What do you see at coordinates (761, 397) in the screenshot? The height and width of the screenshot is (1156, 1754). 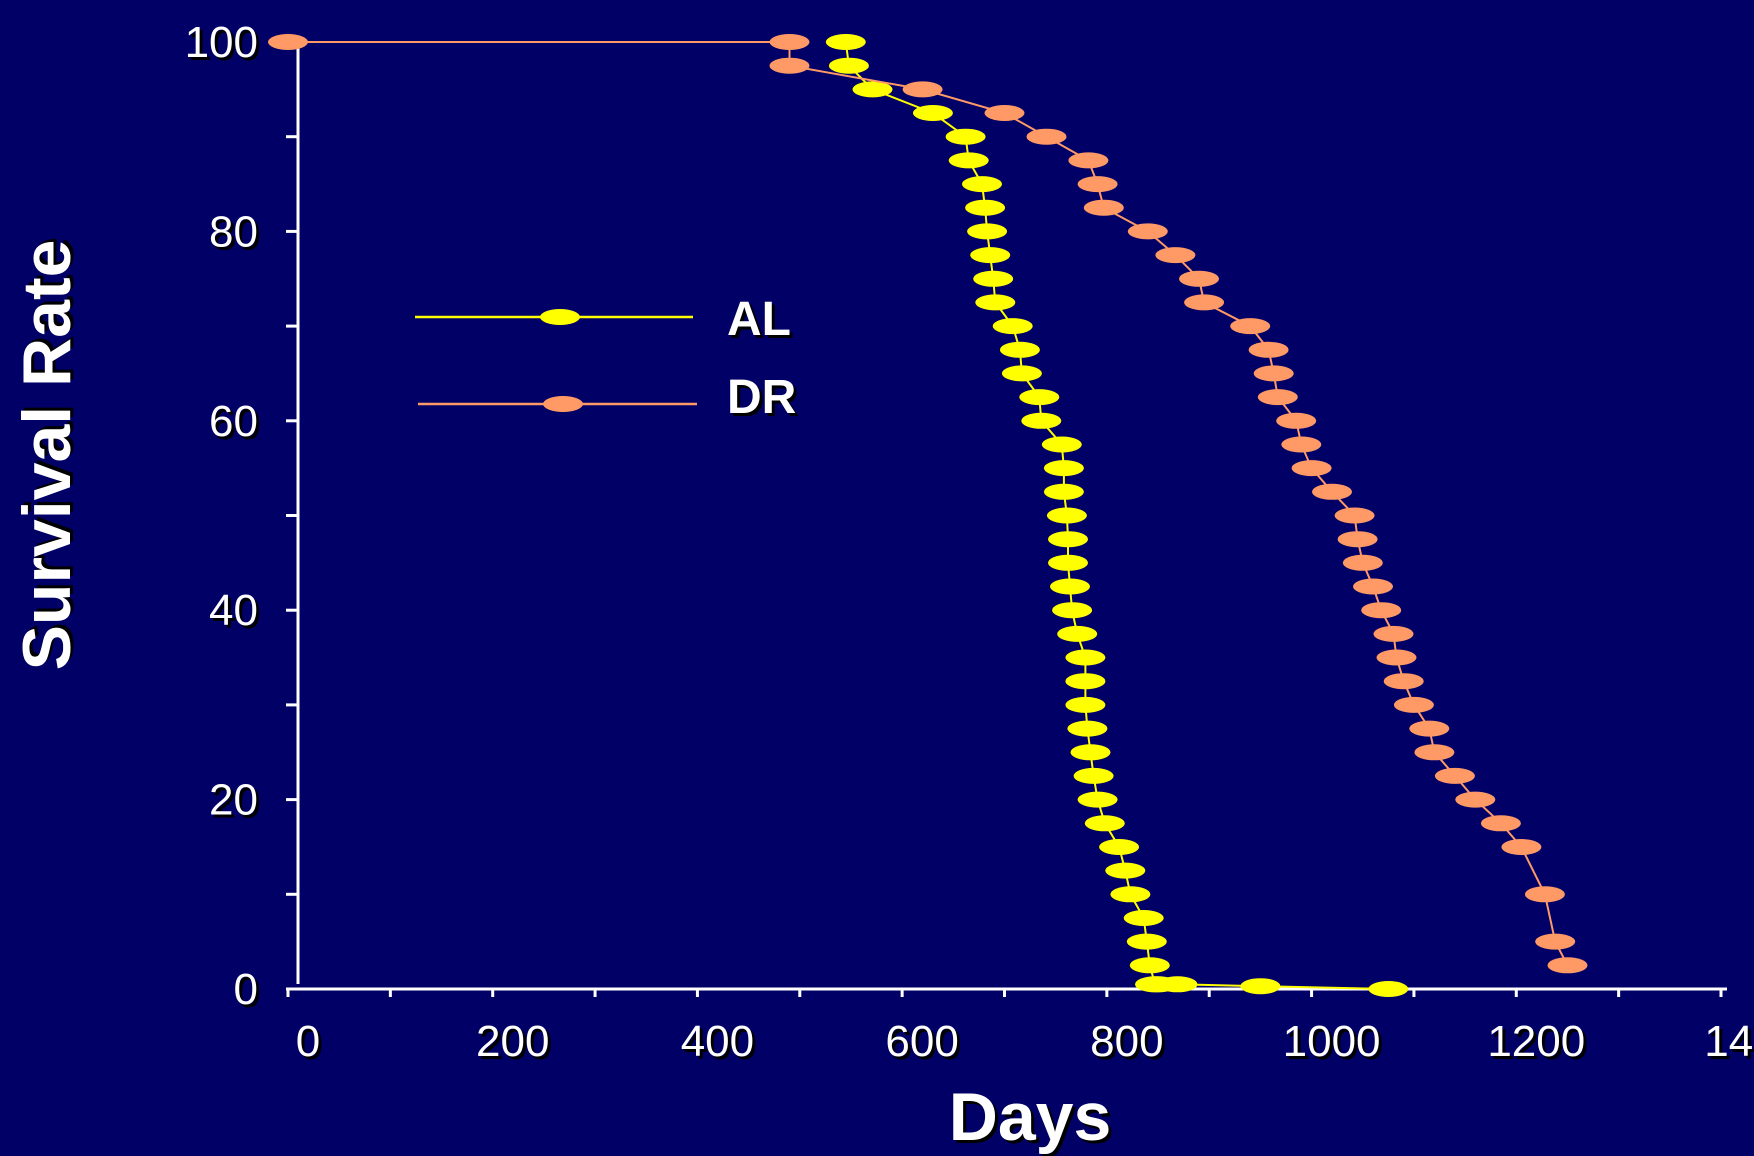 I see `legend-label-dr: DR` at bounding box center [761, 397].